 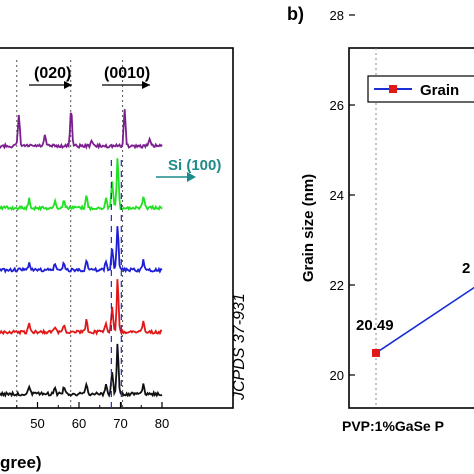 What do you see at coordinates (116, 284) in the screenshot?
I see `xrd-dash-markers` at bounding box center [116, 284].